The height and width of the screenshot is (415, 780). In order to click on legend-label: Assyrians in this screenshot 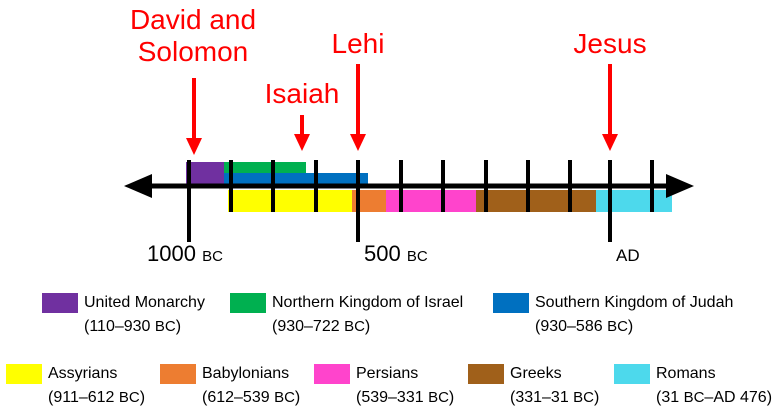, I will do `click(83, 373)`.